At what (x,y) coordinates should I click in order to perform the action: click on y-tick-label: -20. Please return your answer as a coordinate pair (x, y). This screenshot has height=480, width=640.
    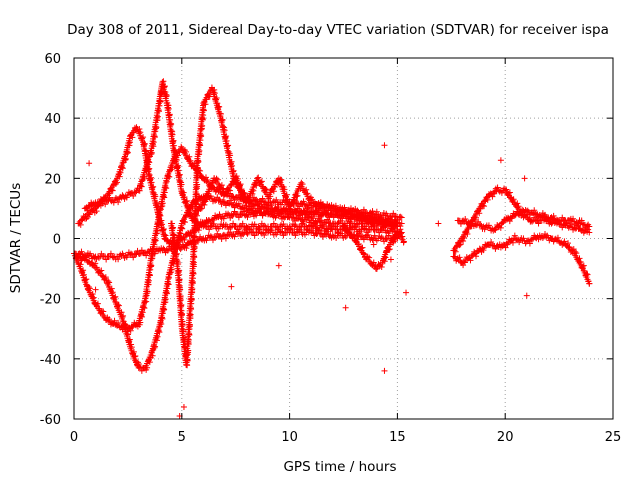
    Looking at the image, I should click on (50, 300).